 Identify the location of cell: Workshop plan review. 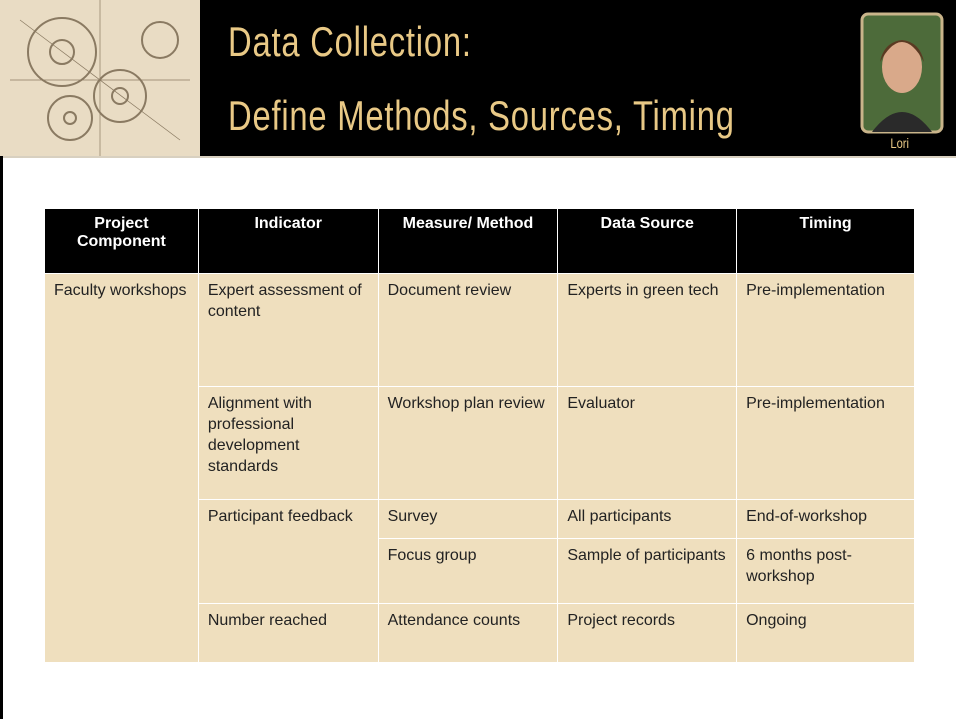
(468, 443).